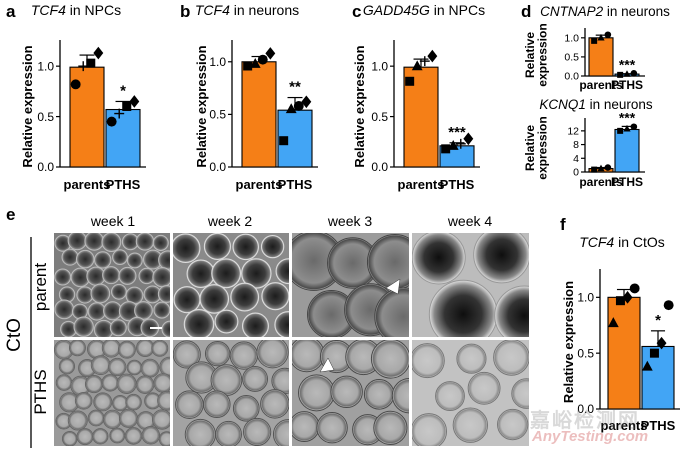 The width and height of the screenshot is (680, 455). Describe the element at coordinates (639, 242) in the screenshot. I see `chart-f-title-rest: in CtOs` at that location.